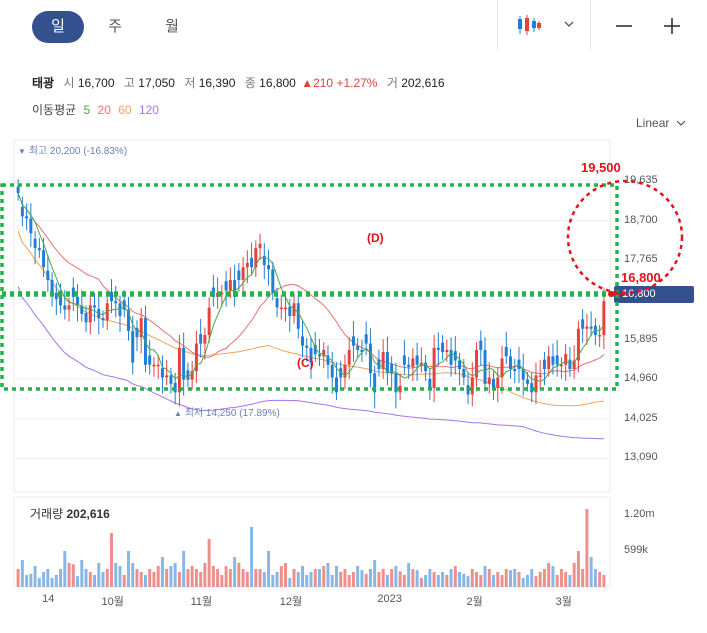 This screenshot has width=707, height=633. What do you see at coordinates (115, 26) in the screenshot?
I see `tab-week: 주` at bounding box center [115, 26].